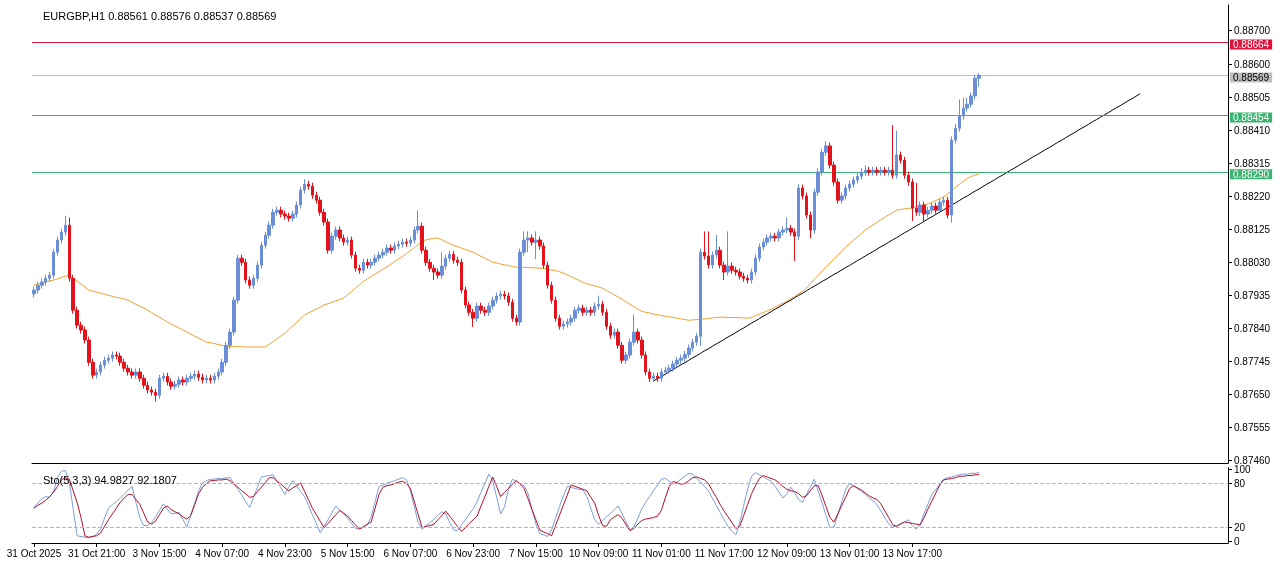  What do you see at coordinates (1251, 174) in the screenshot?
I see `ref-line-label: 0.88290` at bounding box center [1251, 174].